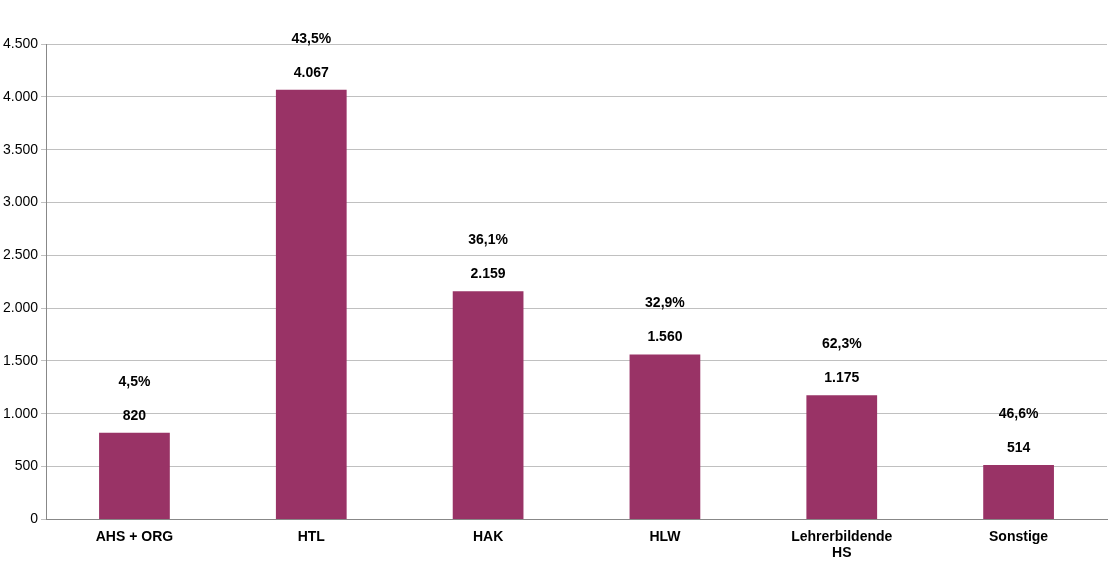 The image size is (1109, 565). Describe the element at coordinates (34, 518) in the screenshot. I see `y-tick-label: 0` at that location.